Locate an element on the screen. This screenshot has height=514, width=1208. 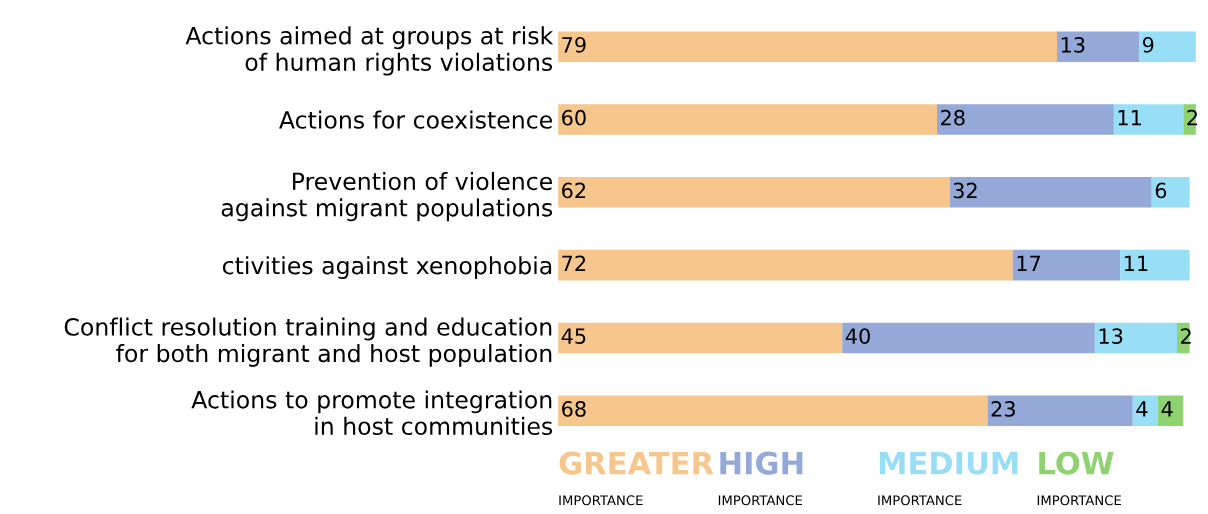
data-label: 9 is located at coordinates (1148, 44).